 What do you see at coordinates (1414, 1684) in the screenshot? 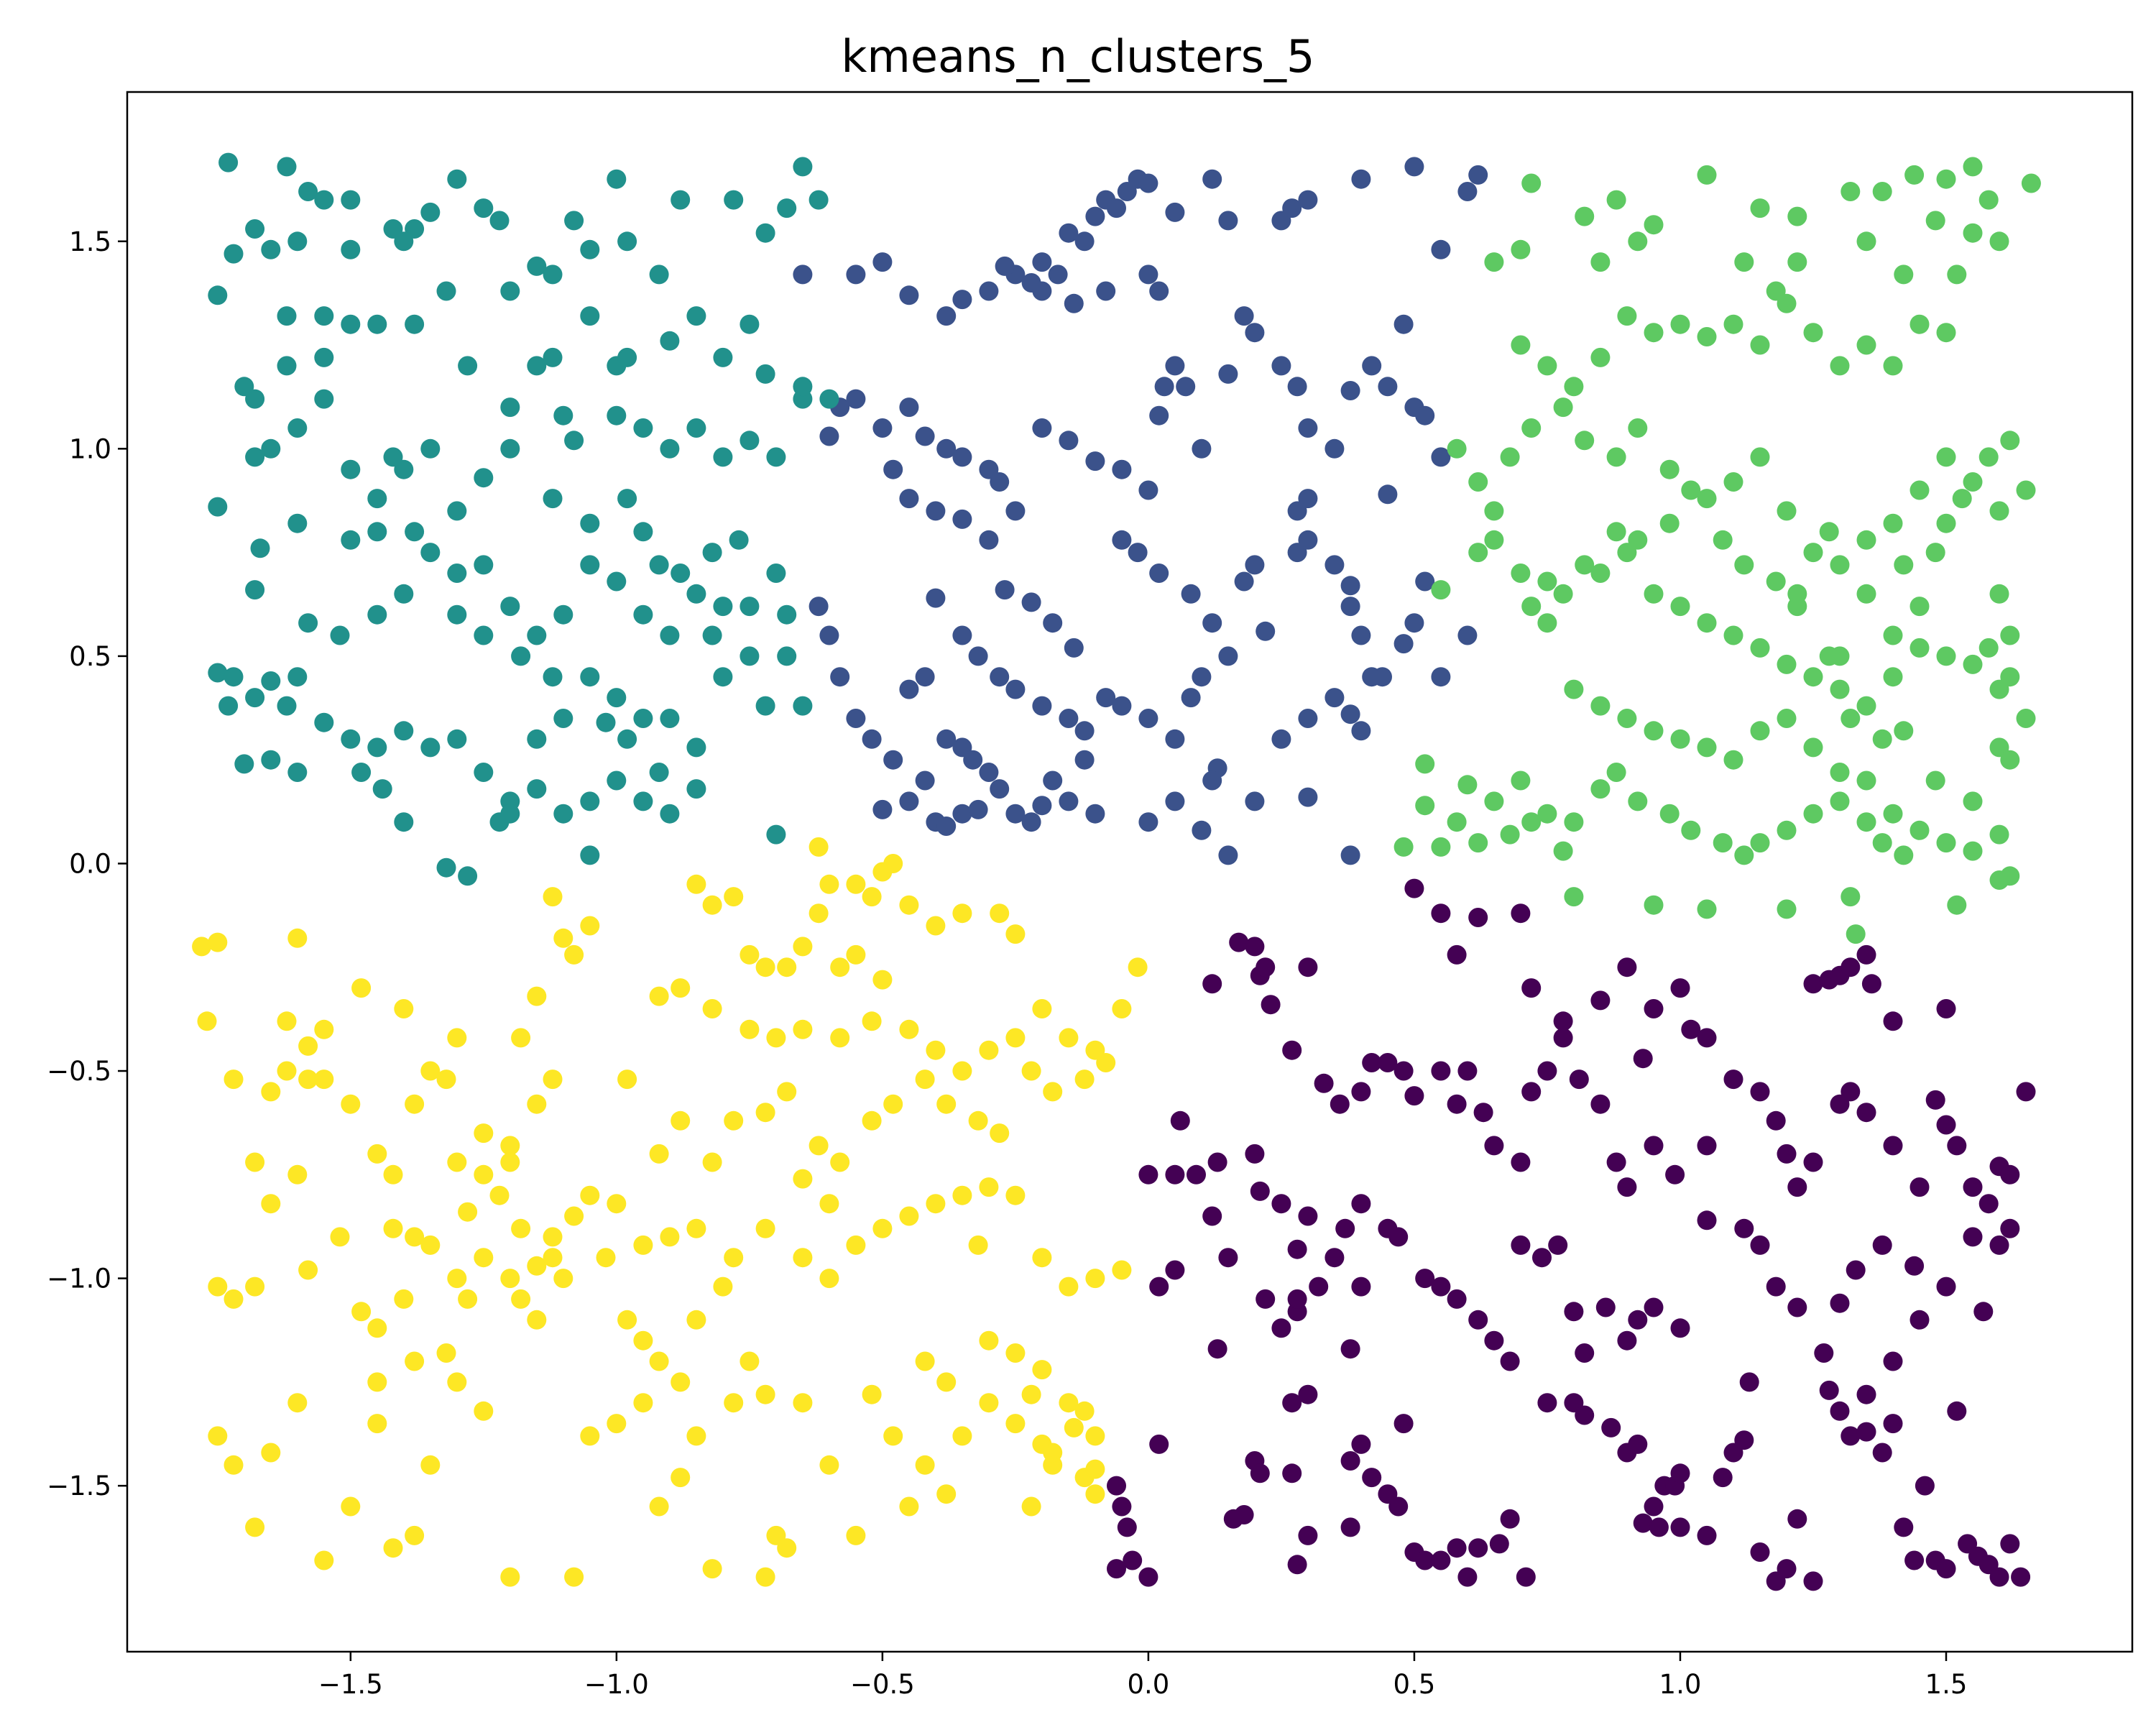
I see `x-tick-label: 0.5` at bounding box center [1414, 1684].